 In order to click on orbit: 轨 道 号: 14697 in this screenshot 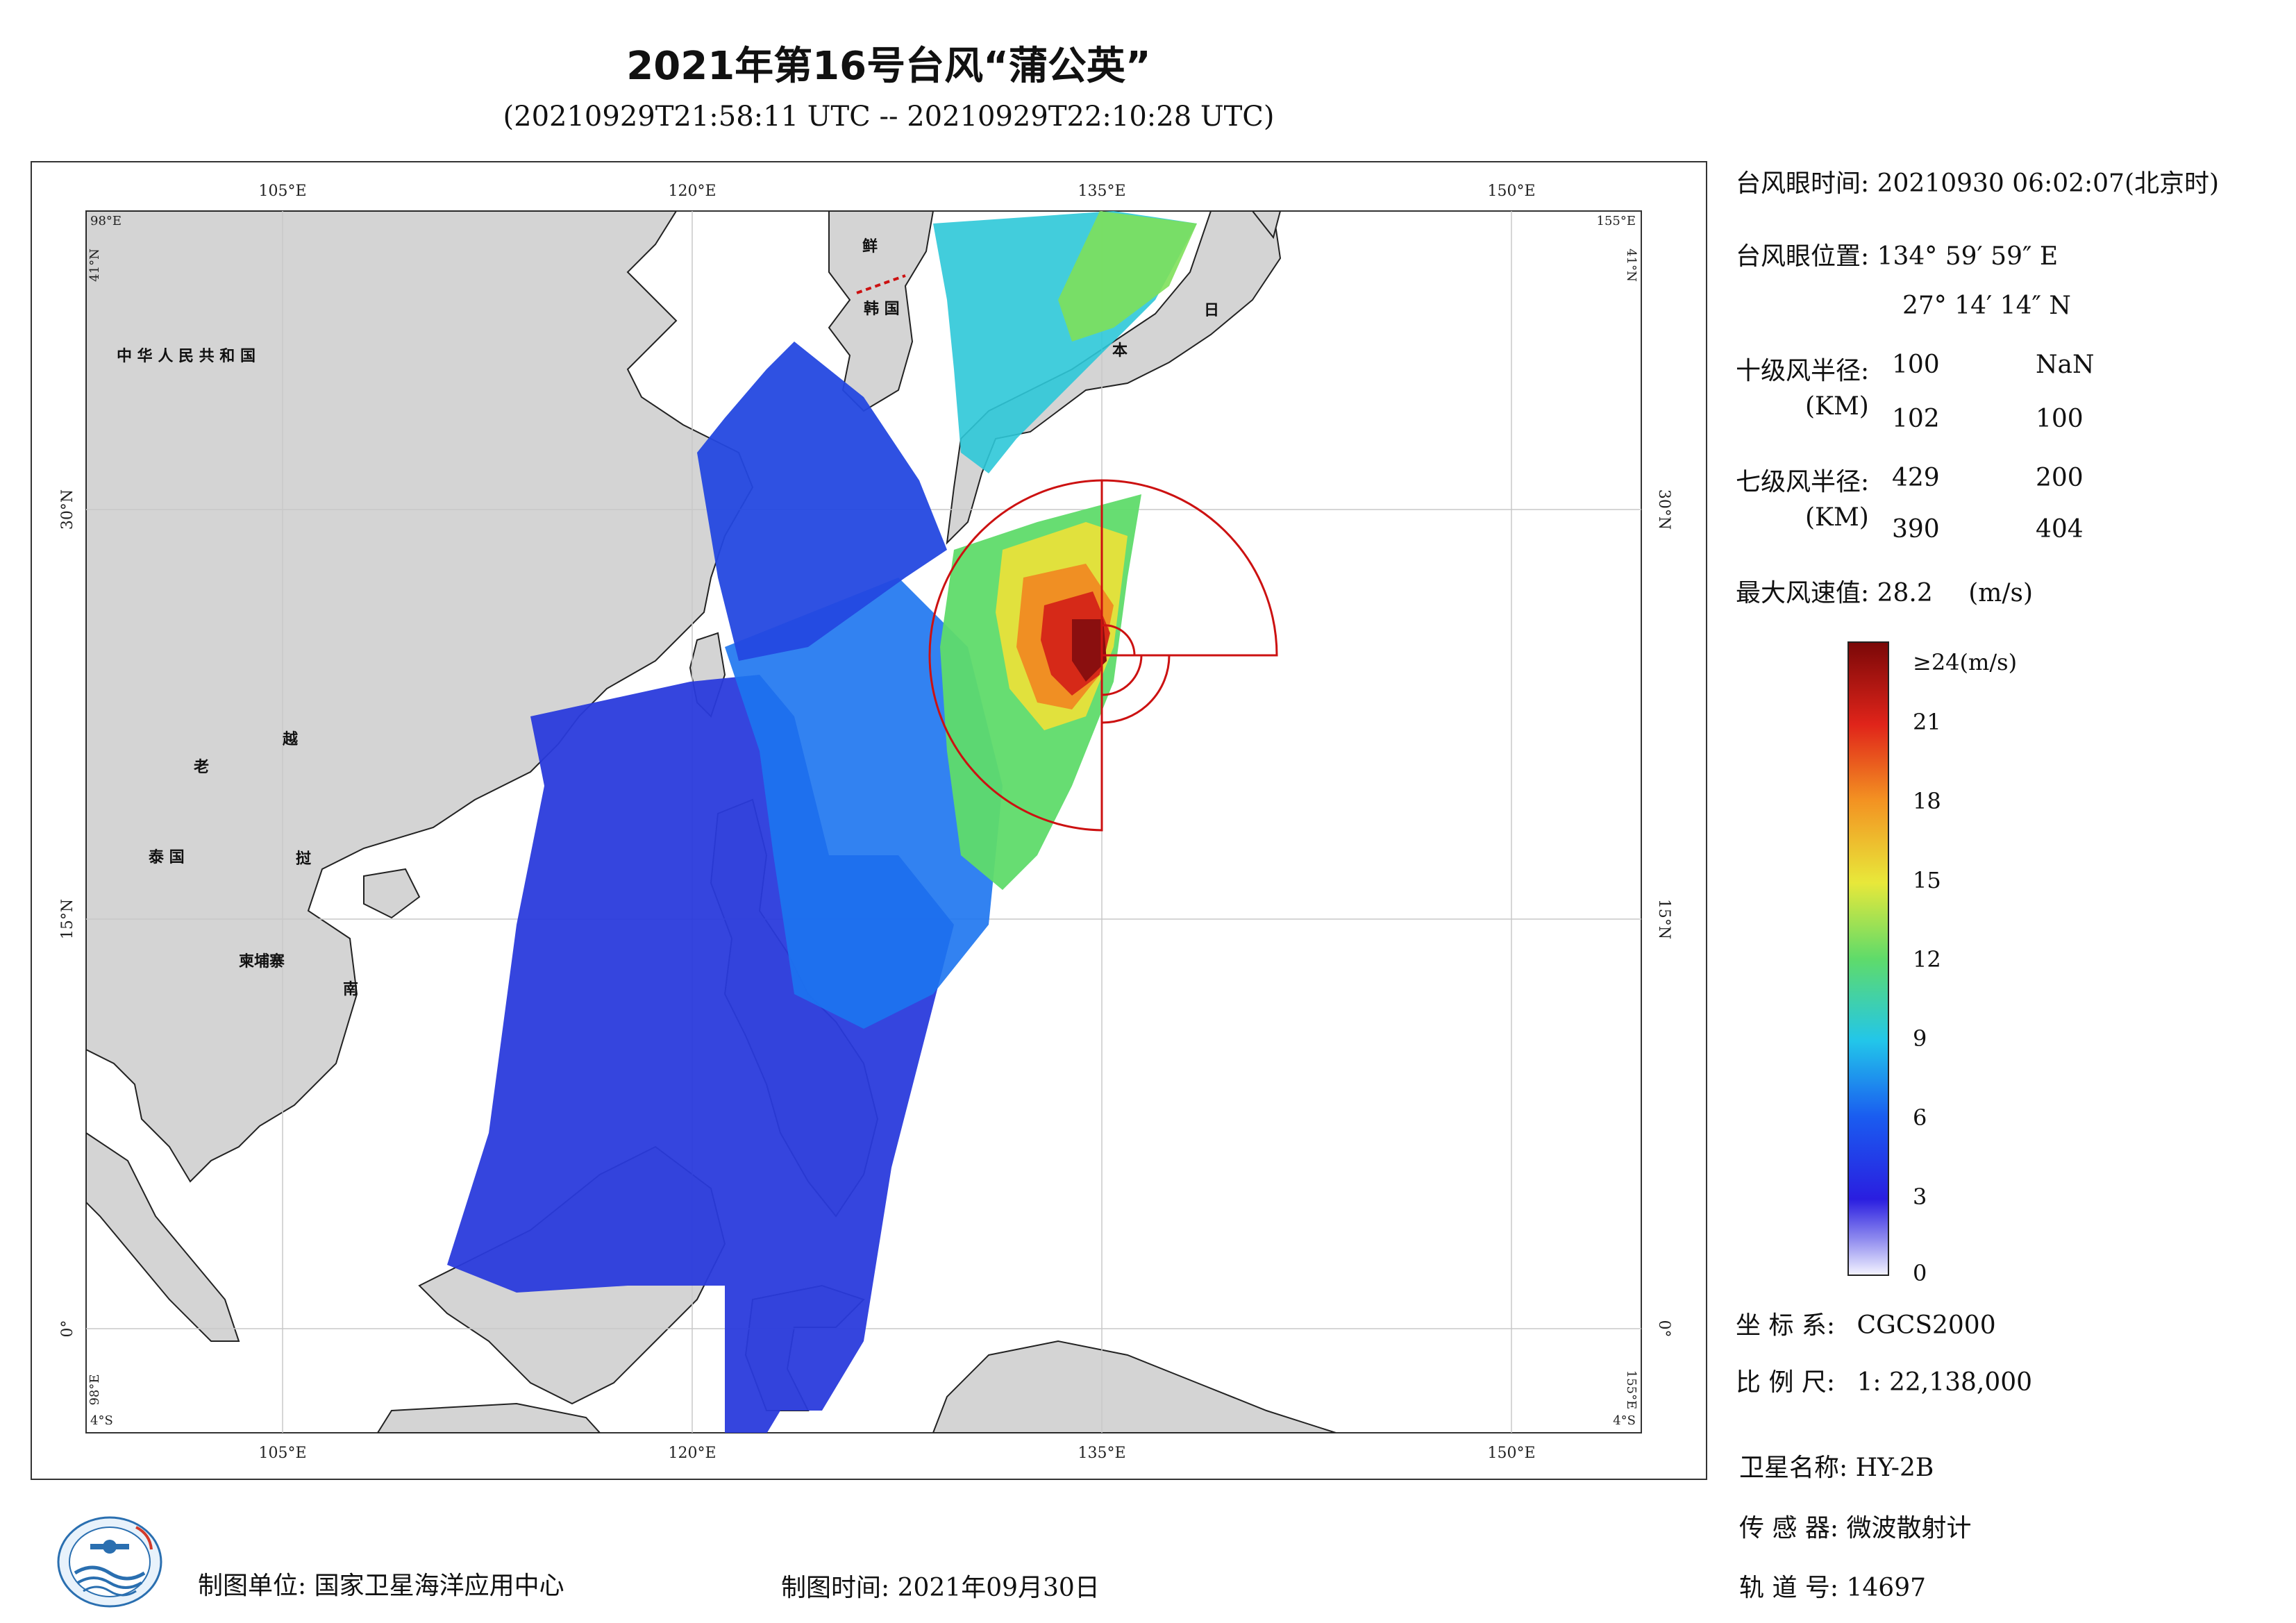, I will do `click(1832, 1585)`.